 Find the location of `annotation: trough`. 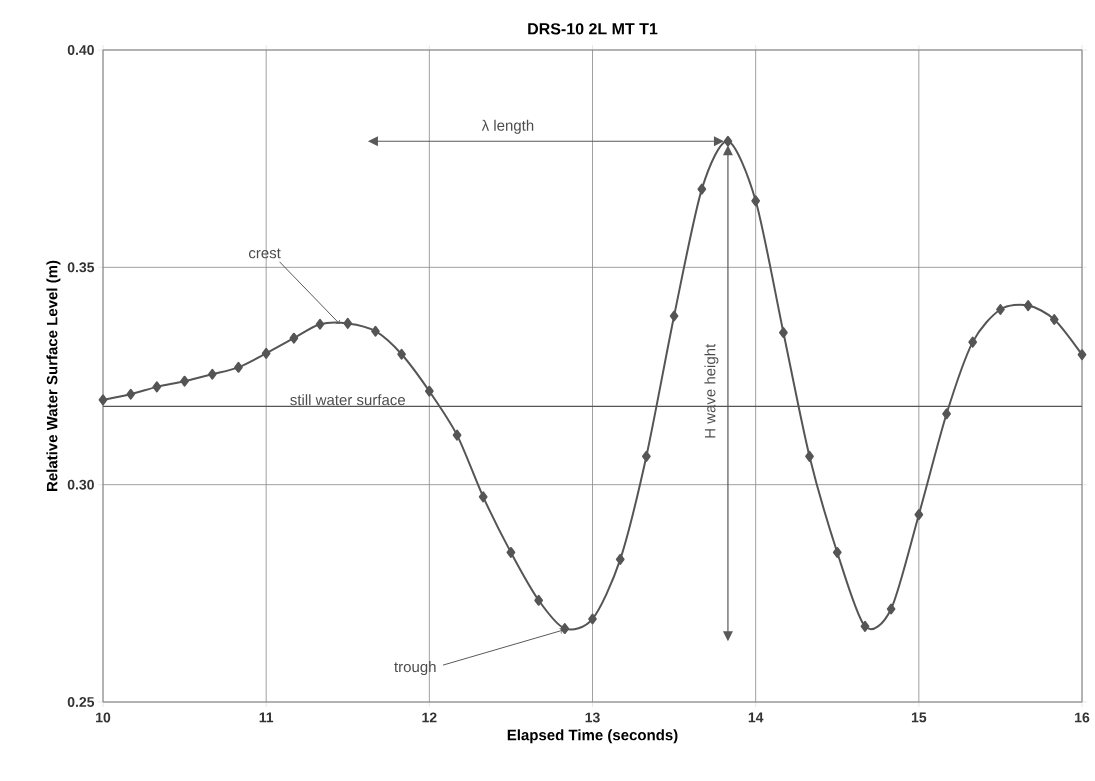

annotation: trough is located at coordinates (415, 668).